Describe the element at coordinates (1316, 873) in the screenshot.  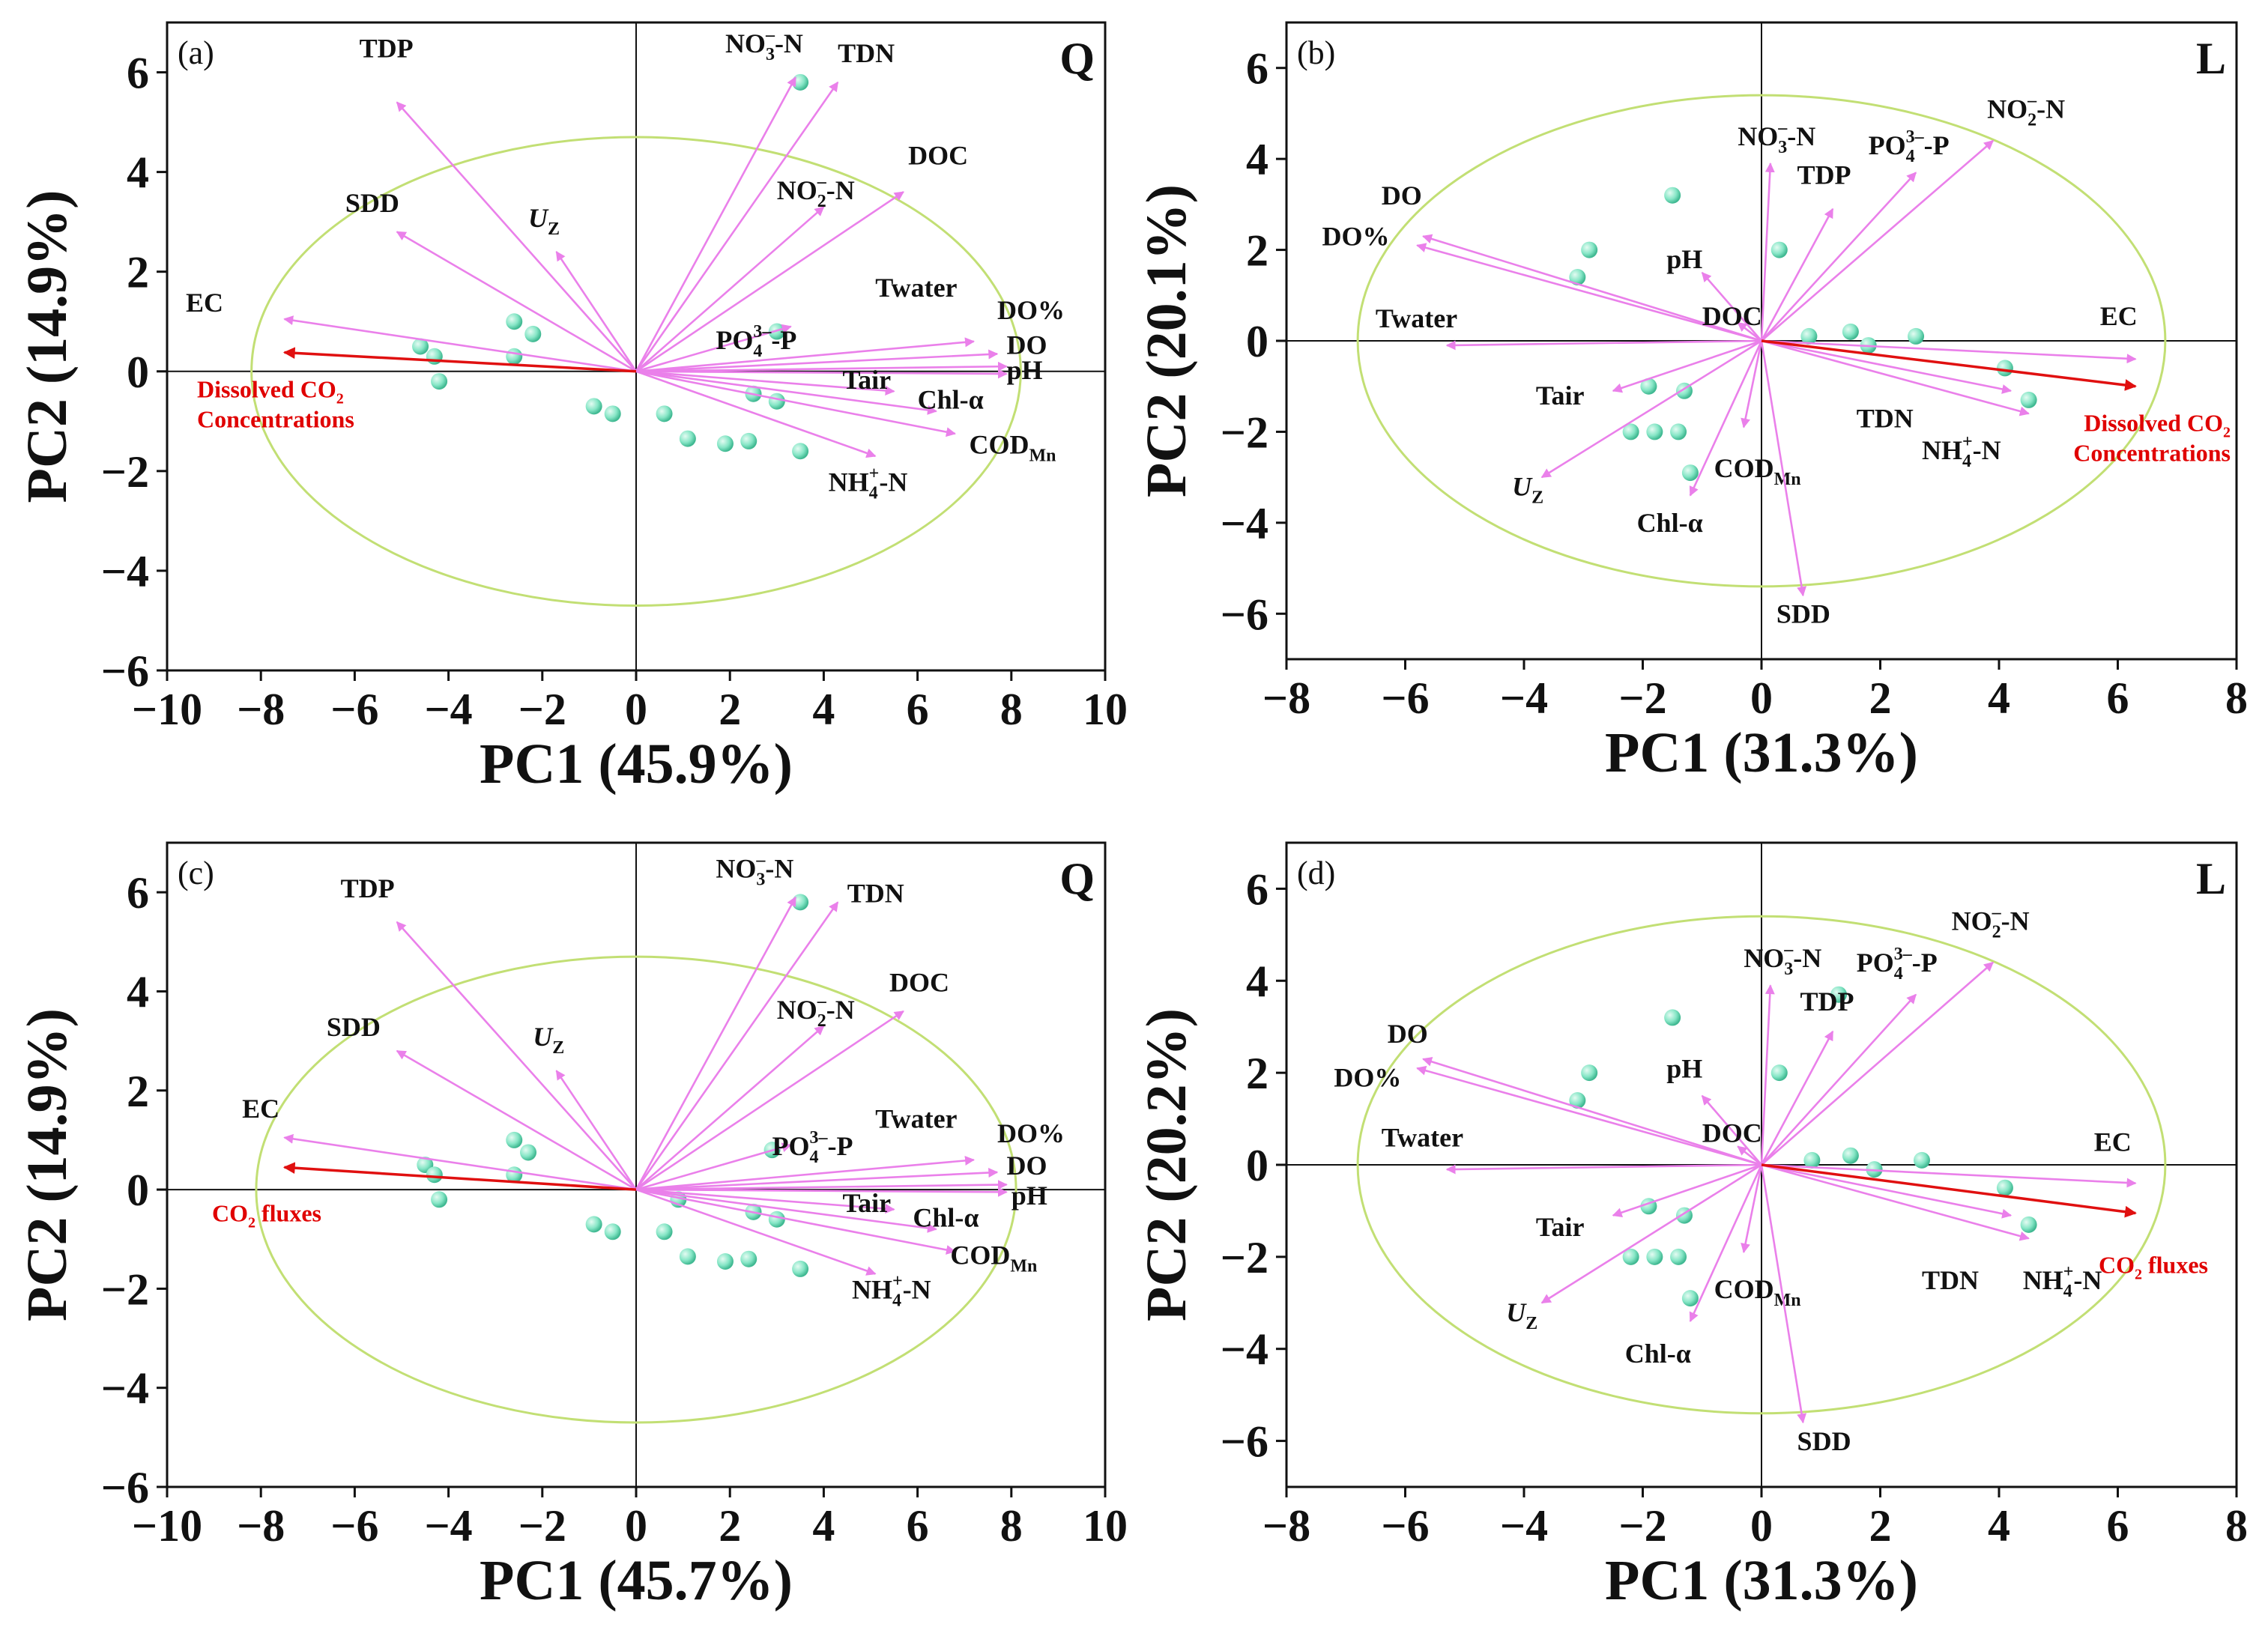
I see `panel-label: (d)` at that location.